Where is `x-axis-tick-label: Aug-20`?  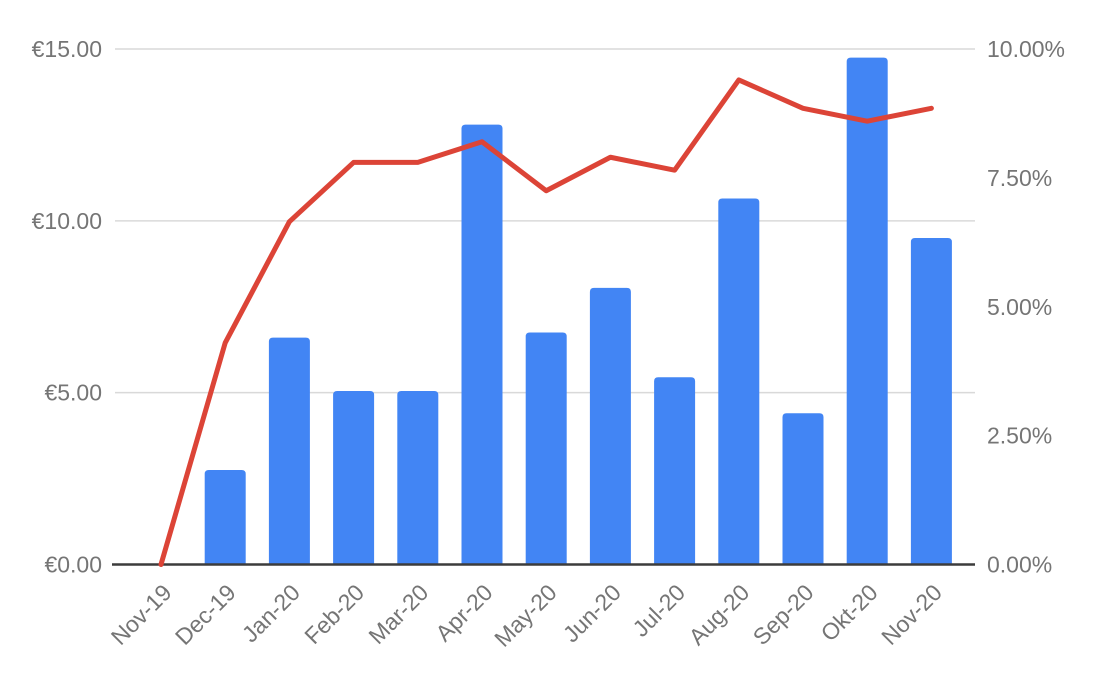 x-axis-tick-label: Aug-20 is located at coordinates (719, 614).